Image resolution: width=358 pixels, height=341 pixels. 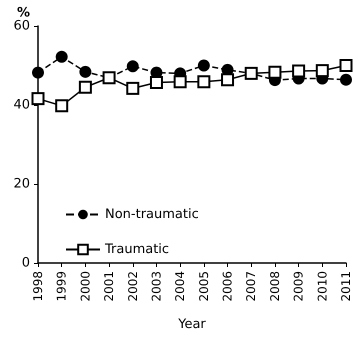 I want to click on x-tick-label: 1999, so click(x=61, y=286).